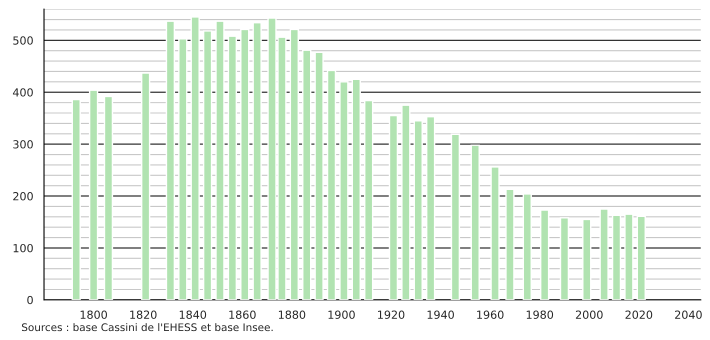 This screenshot has width=710, height=340. What do you see at coordinates (143, 314) in the screenshot?
I see `x-tick-label: 1820` at bounding box center [143, 314].